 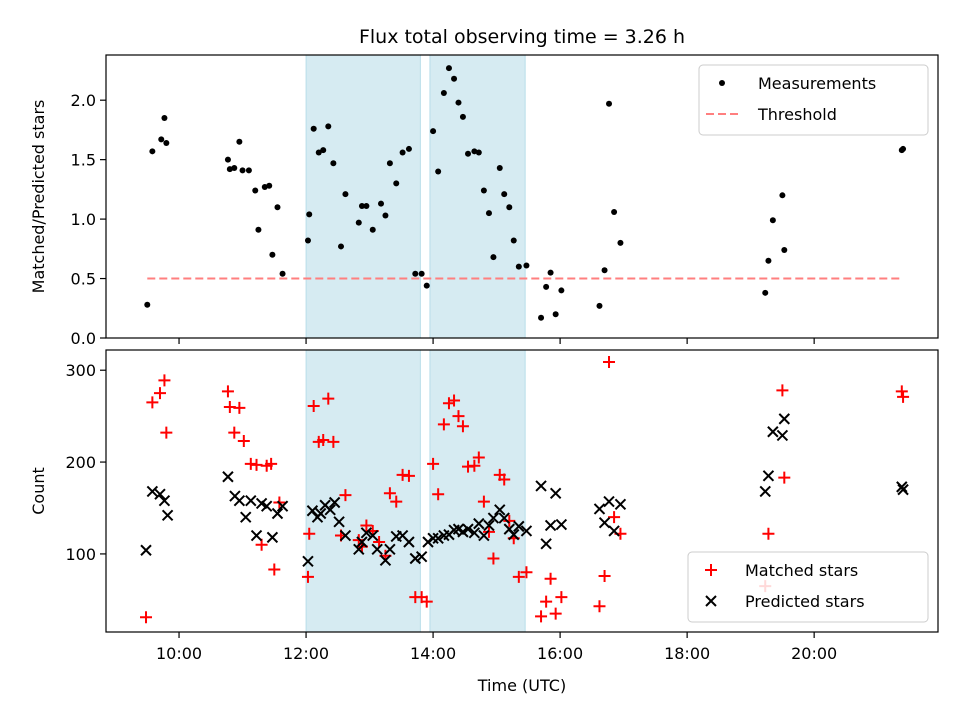 What do you see at coordinates (808, 587) in the screenshot?
I see `legend: Matched stars Predicted stars` at bounding box center [808, 587].